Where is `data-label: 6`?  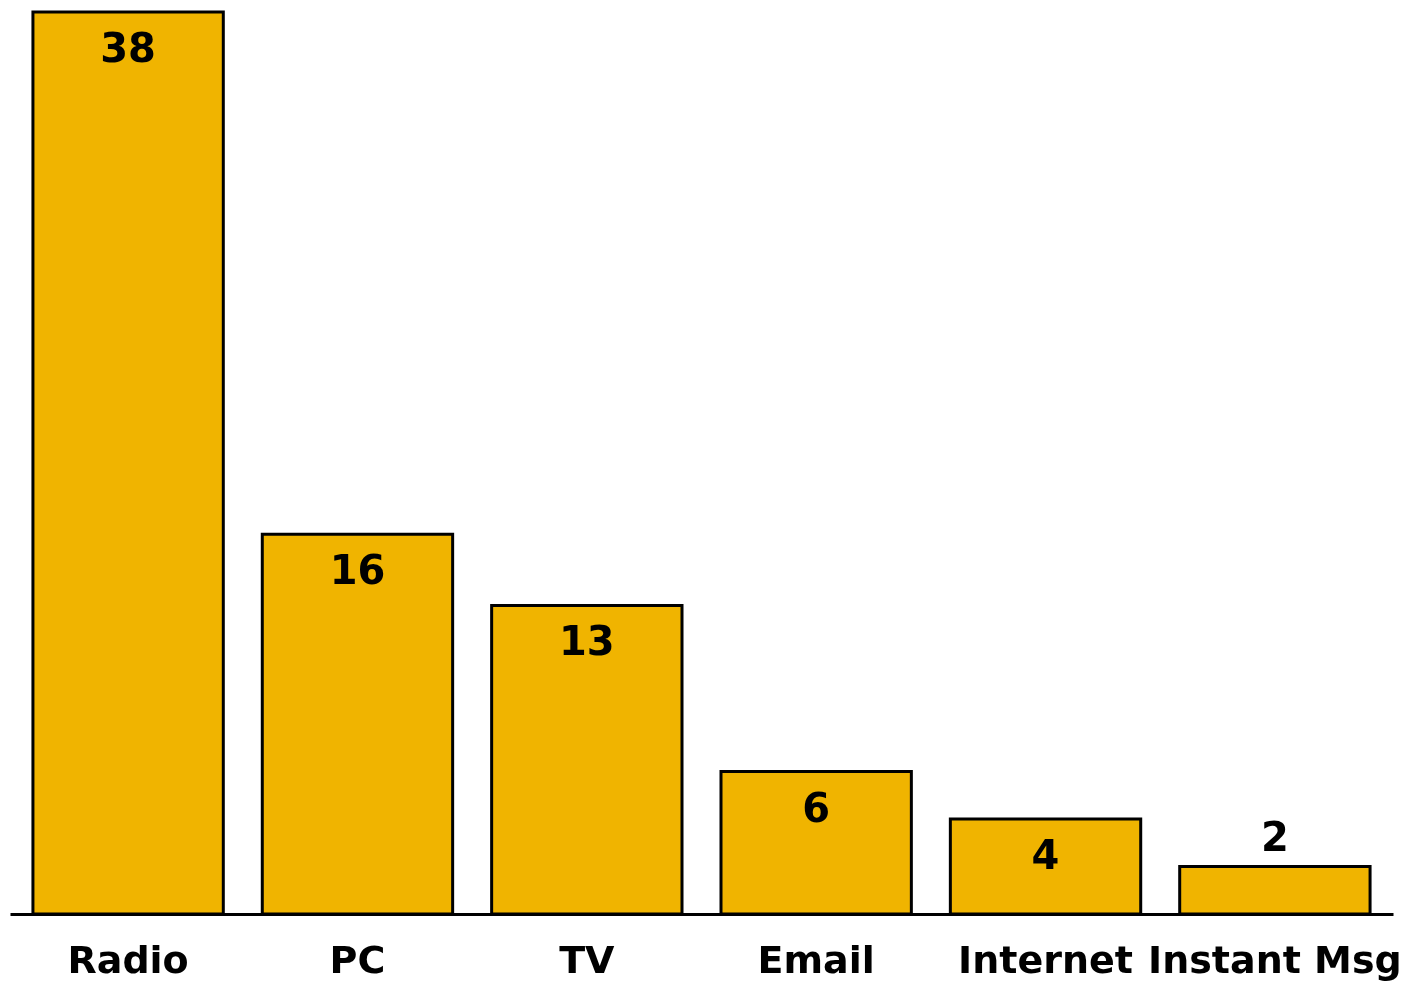
data-label: 6 is located at coordinates (816, 807).